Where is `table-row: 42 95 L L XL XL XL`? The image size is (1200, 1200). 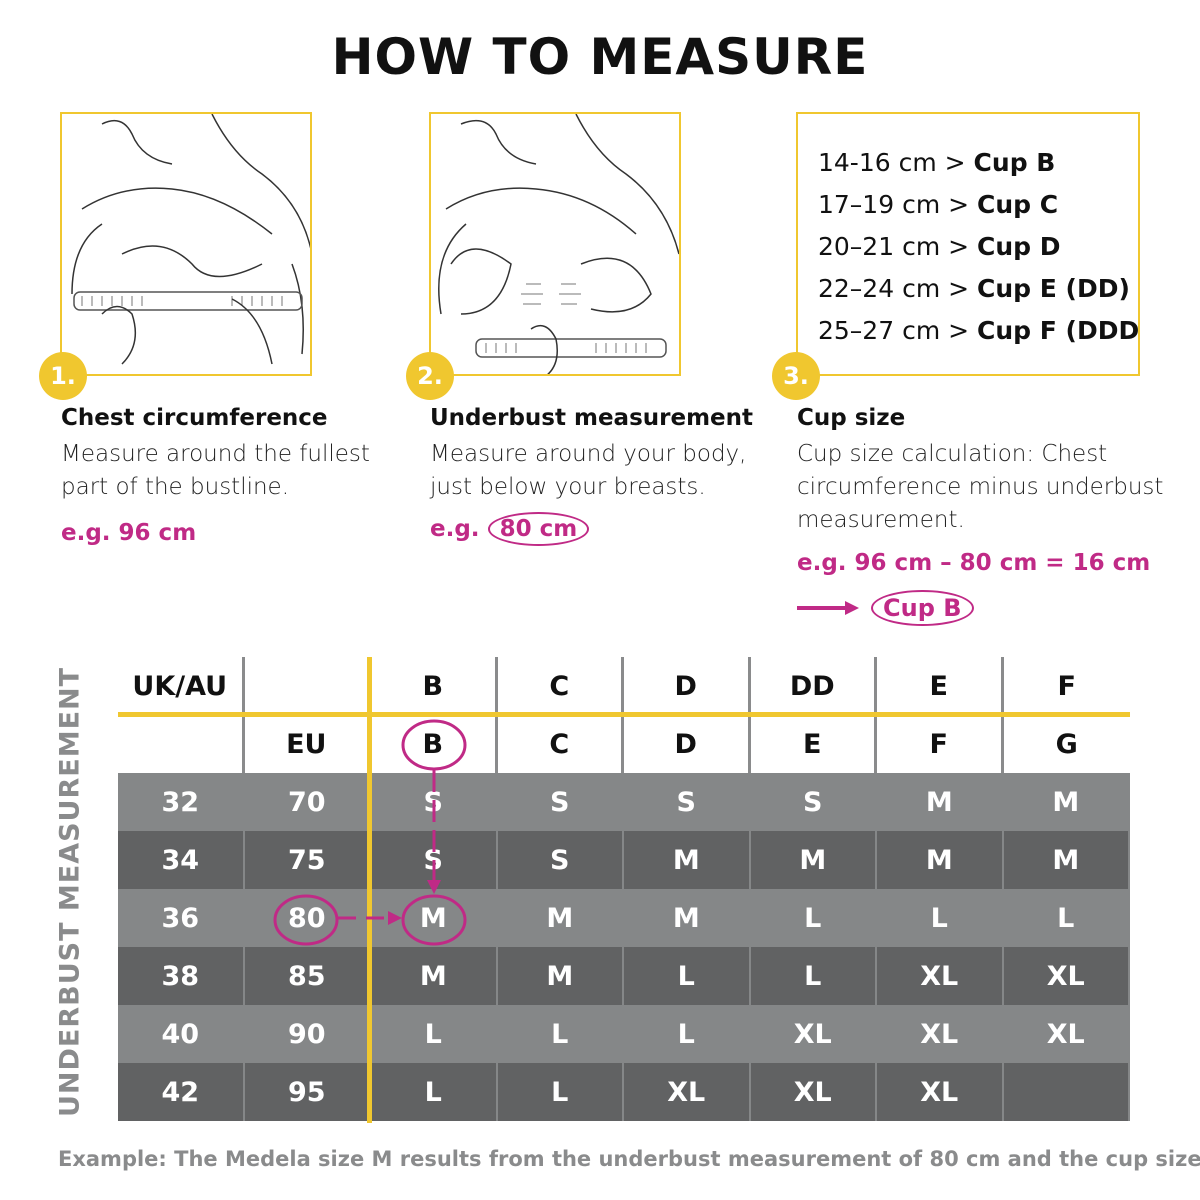 table-row: 42 95 L L XL XL XL is located at coordinates (624, 1092).